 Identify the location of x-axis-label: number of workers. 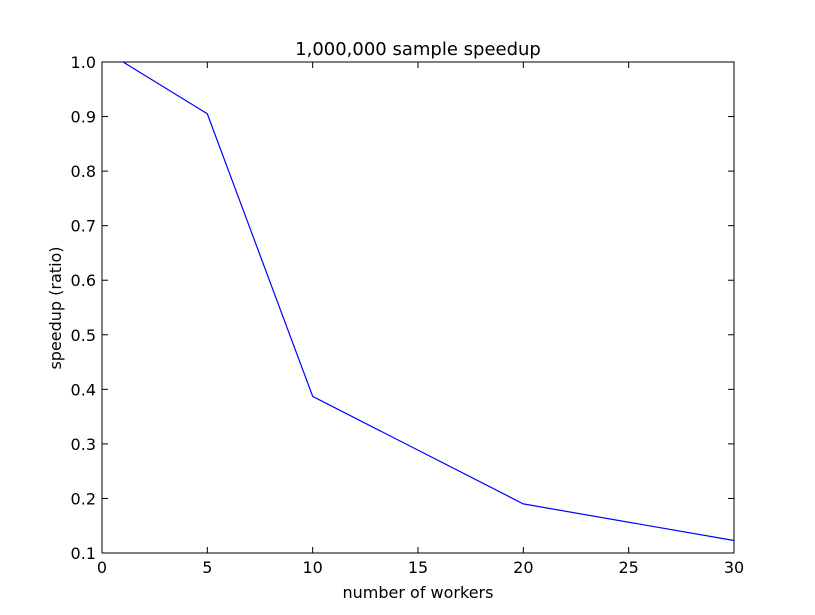
(418, 592).